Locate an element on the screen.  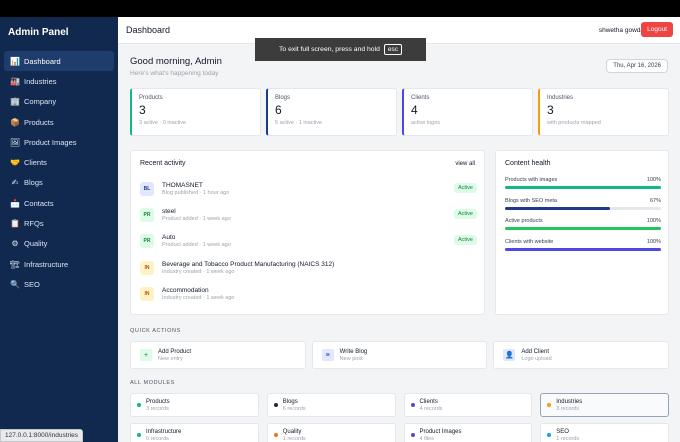
module-count: 6 records is located at coordinates (294, 408).